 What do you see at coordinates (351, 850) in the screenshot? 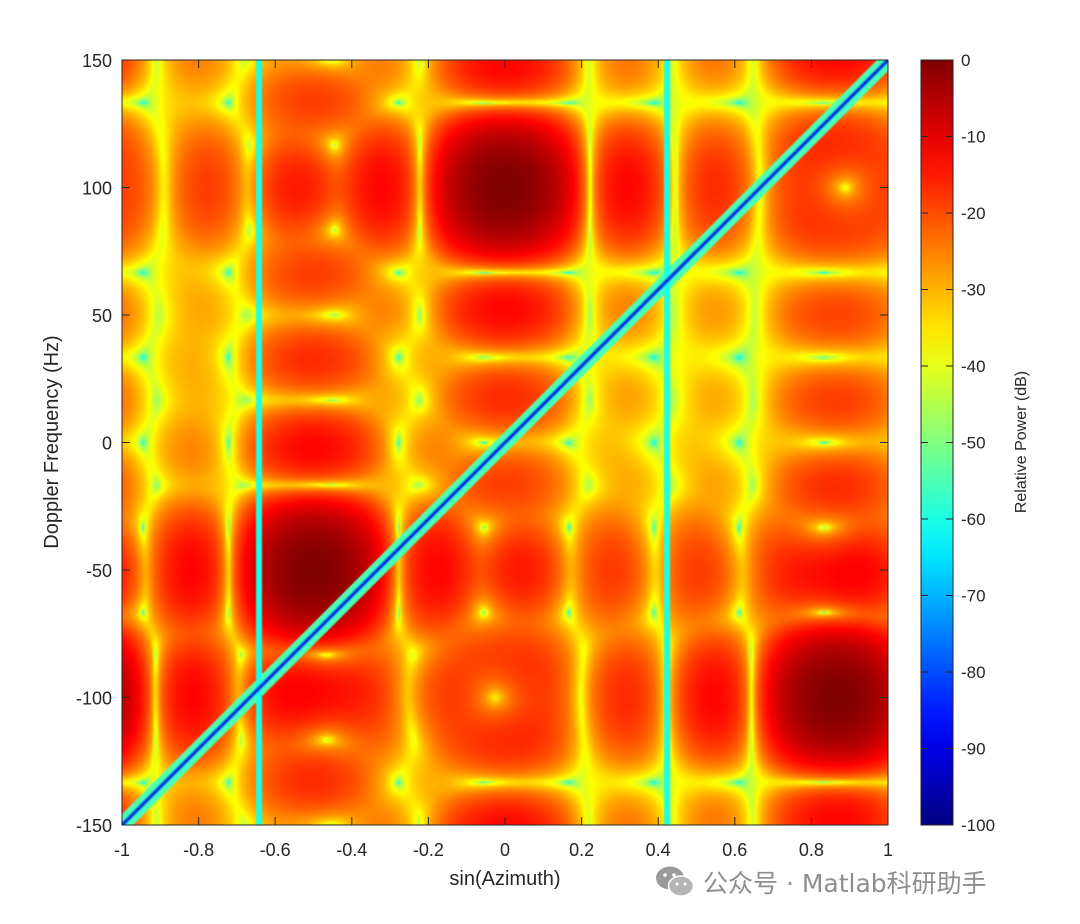
I see `x-tick-label: -0.4` at bounding box center [351, 850].